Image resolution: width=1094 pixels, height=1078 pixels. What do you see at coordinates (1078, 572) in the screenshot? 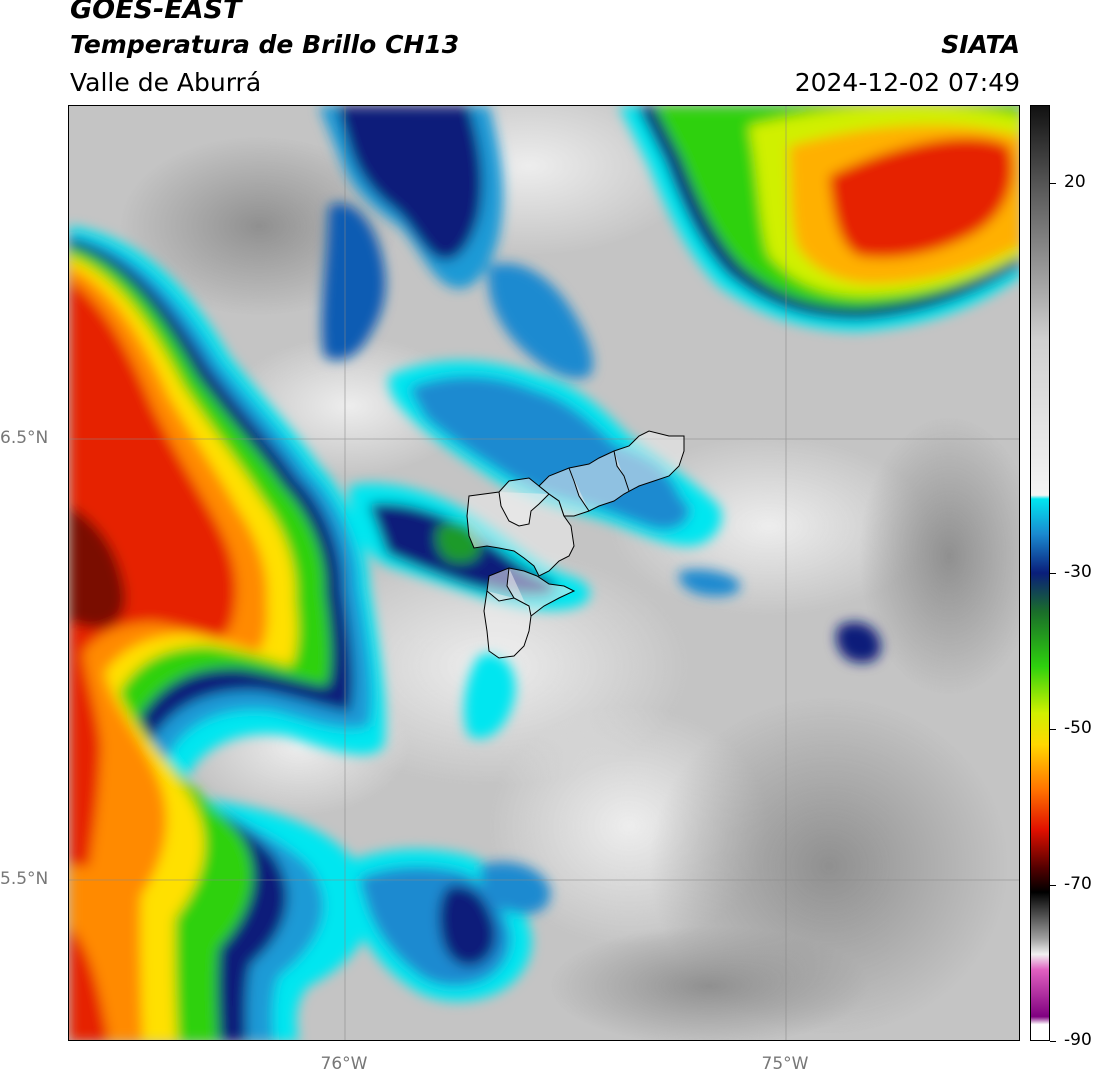
I see `colorbar-tick-label: -30` at bounding box center [1078, 572].